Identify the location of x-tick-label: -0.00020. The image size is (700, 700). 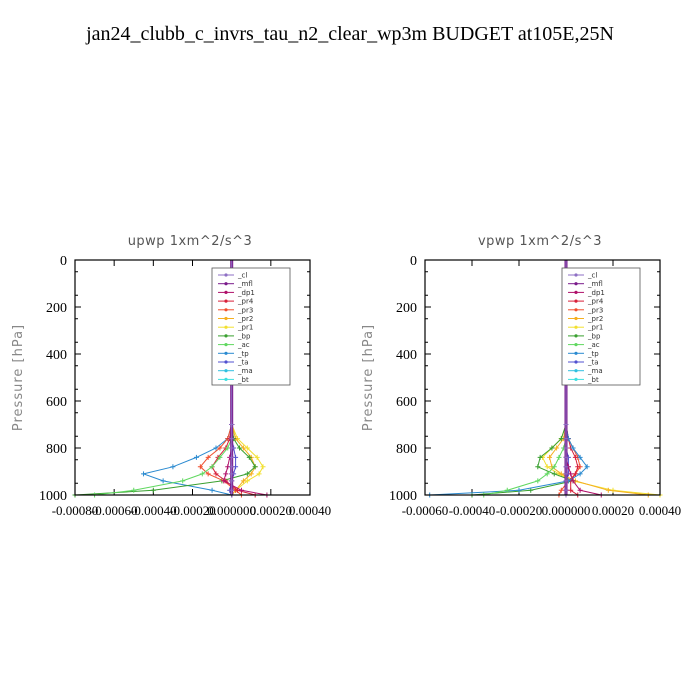
(519, 510).